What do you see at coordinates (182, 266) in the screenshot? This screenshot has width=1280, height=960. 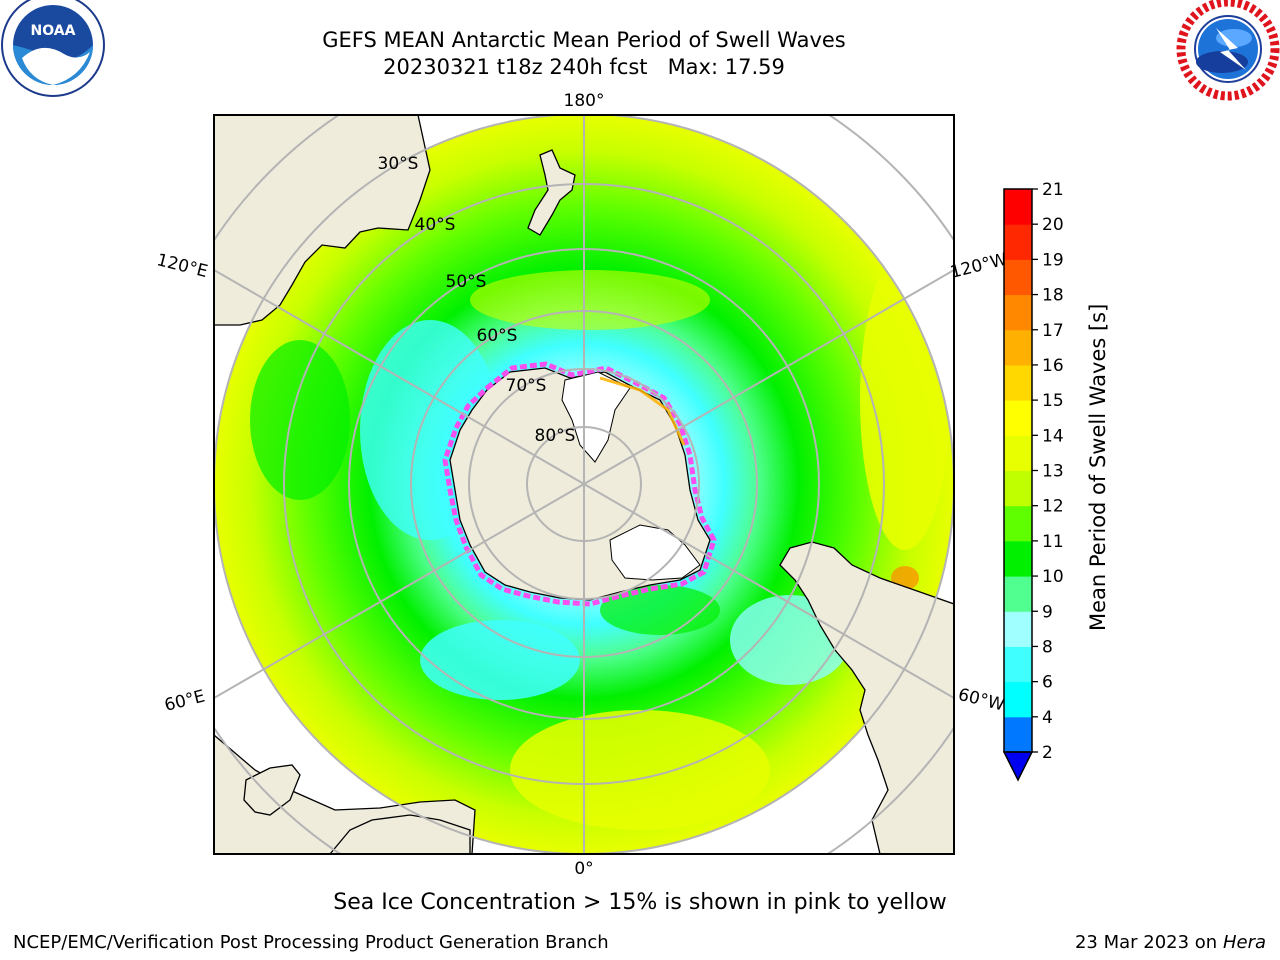 I see `lon-label-120e: 120°E` at bounding box center [182, 266].